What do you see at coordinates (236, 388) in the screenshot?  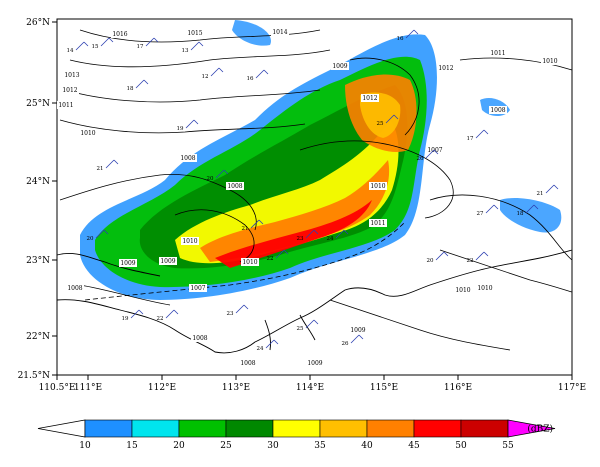 I see `lon-tick-label: 113°E` at bounding box center [236, 388].